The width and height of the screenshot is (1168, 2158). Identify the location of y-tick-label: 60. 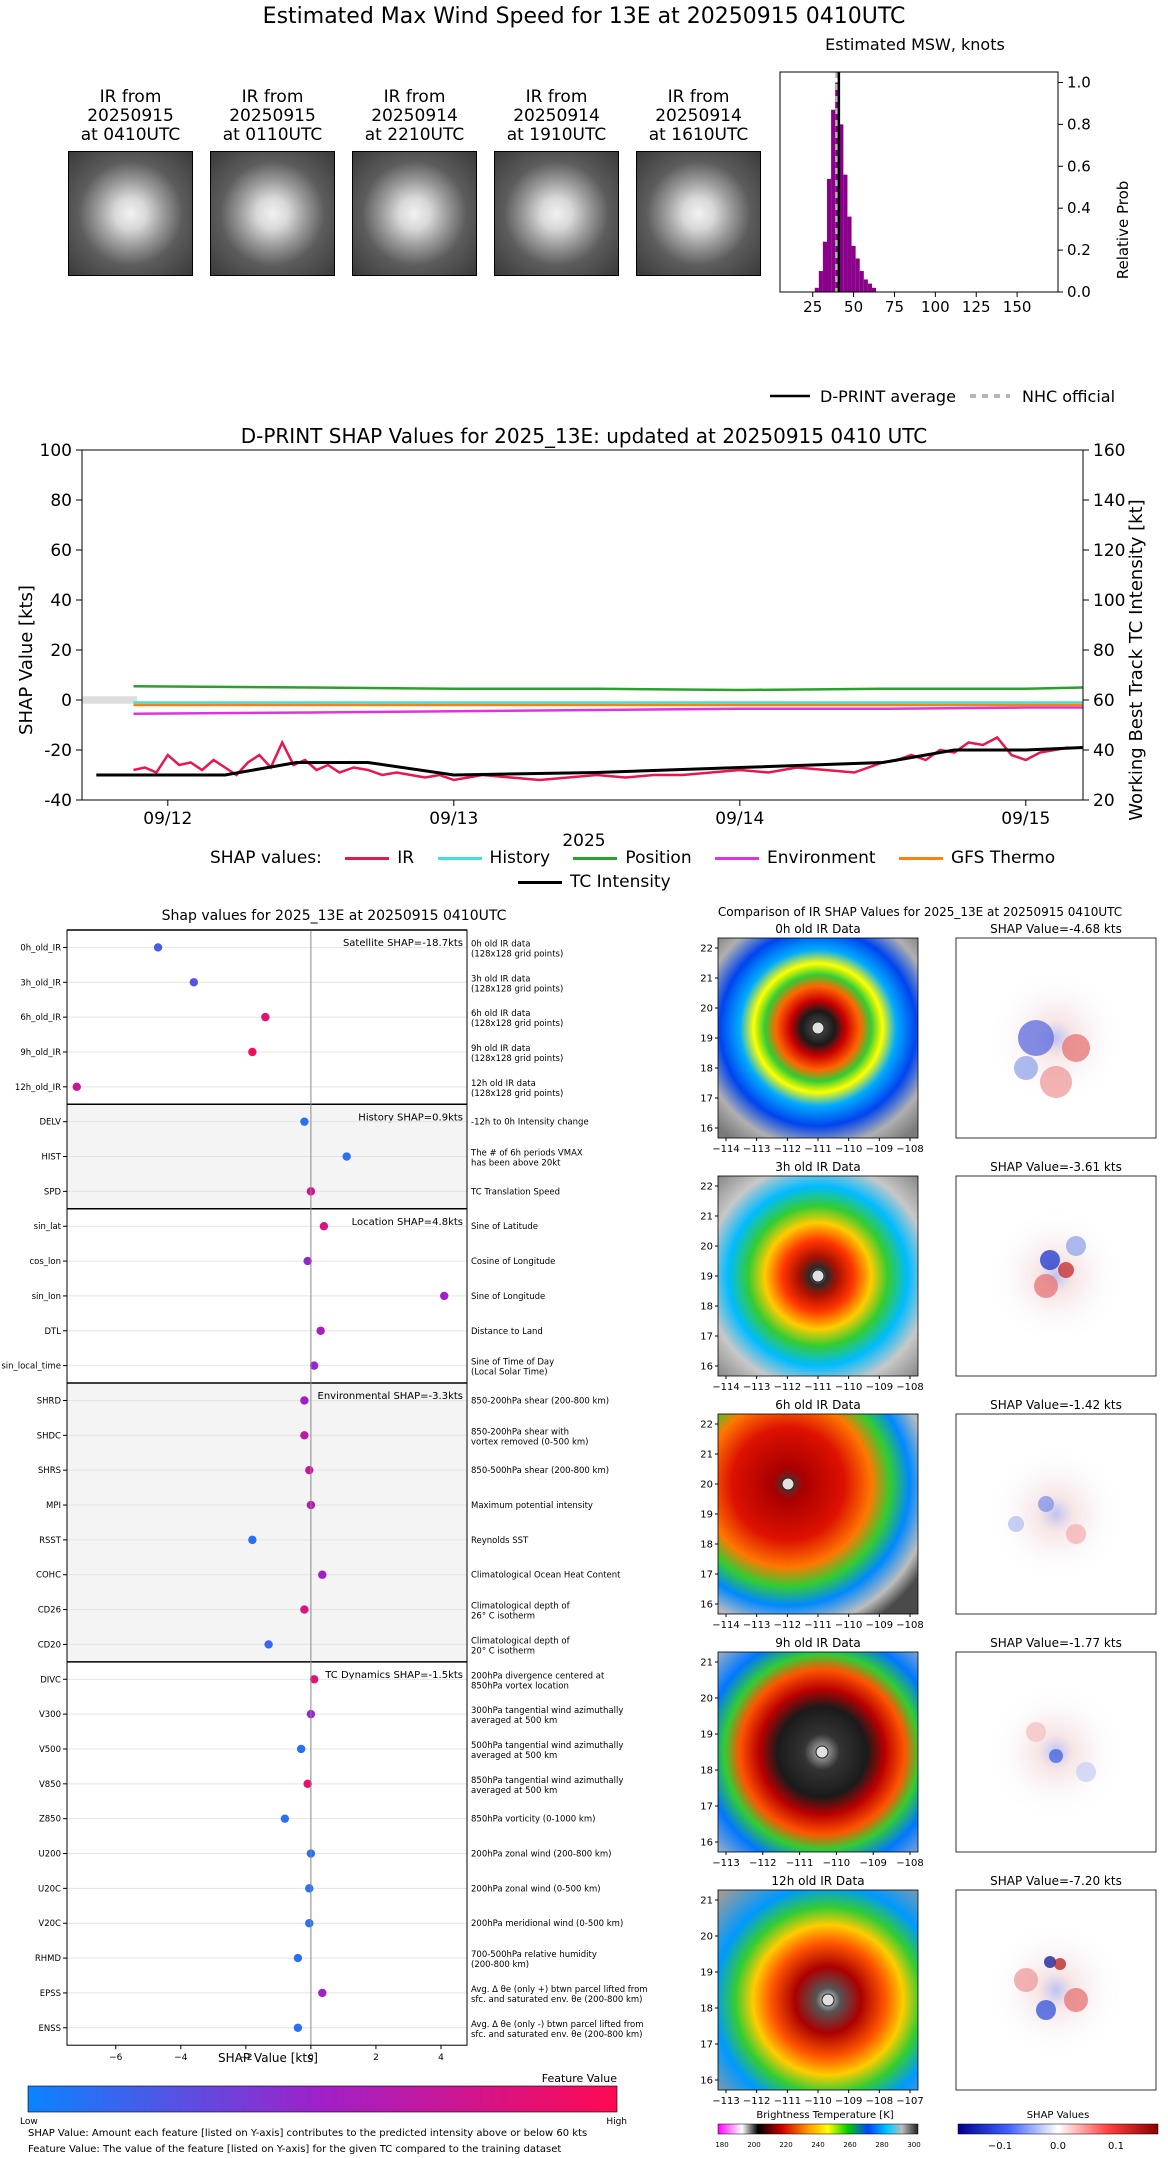
(61, 551).